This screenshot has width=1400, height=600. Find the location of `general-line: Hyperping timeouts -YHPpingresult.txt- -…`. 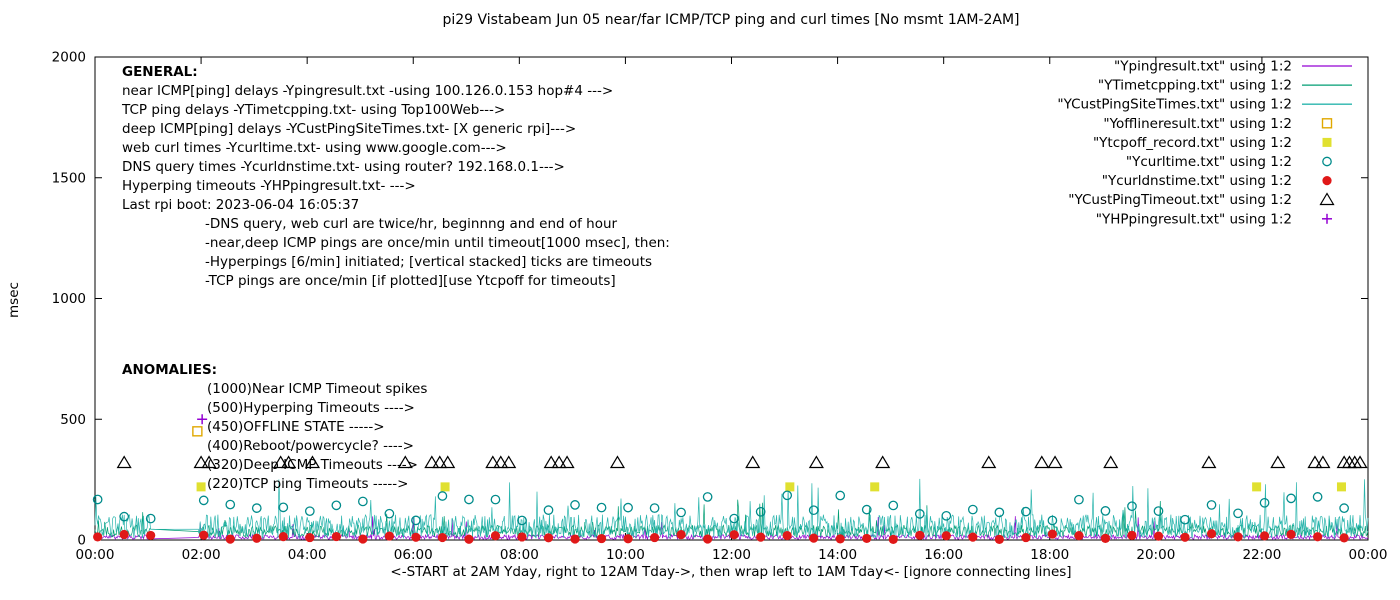

general-line: Hyperping timeouts -YHPpingresult.txt- -… is located at coordinates (269, 186).